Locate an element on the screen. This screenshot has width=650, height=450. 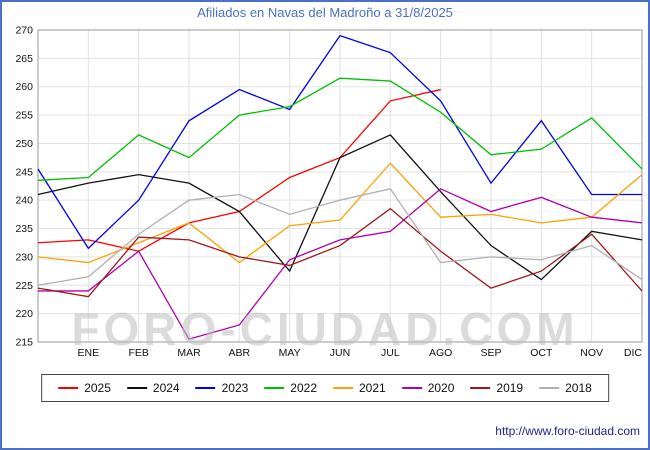
legend-label-2018: 2018 is located at coordinates (578, 388).